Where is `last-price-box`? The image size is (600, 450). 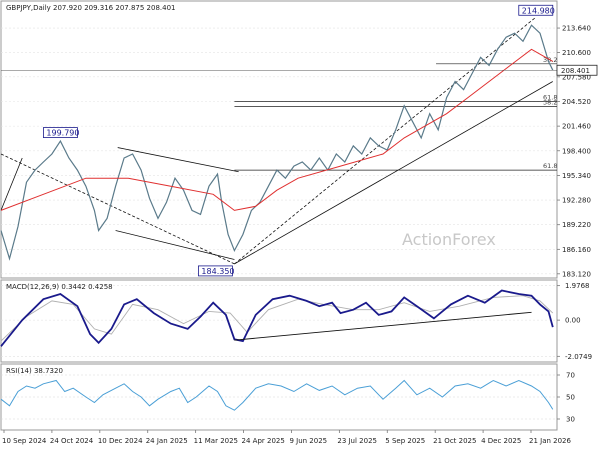 last-price-box is located at coordinates (577, 70).